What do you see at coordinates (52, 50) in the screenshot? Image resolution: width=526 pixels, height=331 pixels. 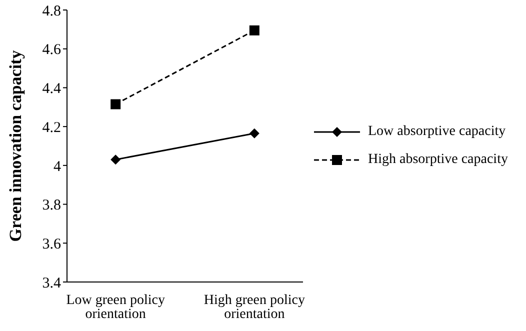 I see `y-tick-label: 4.6` at bounding box center [52, 50].